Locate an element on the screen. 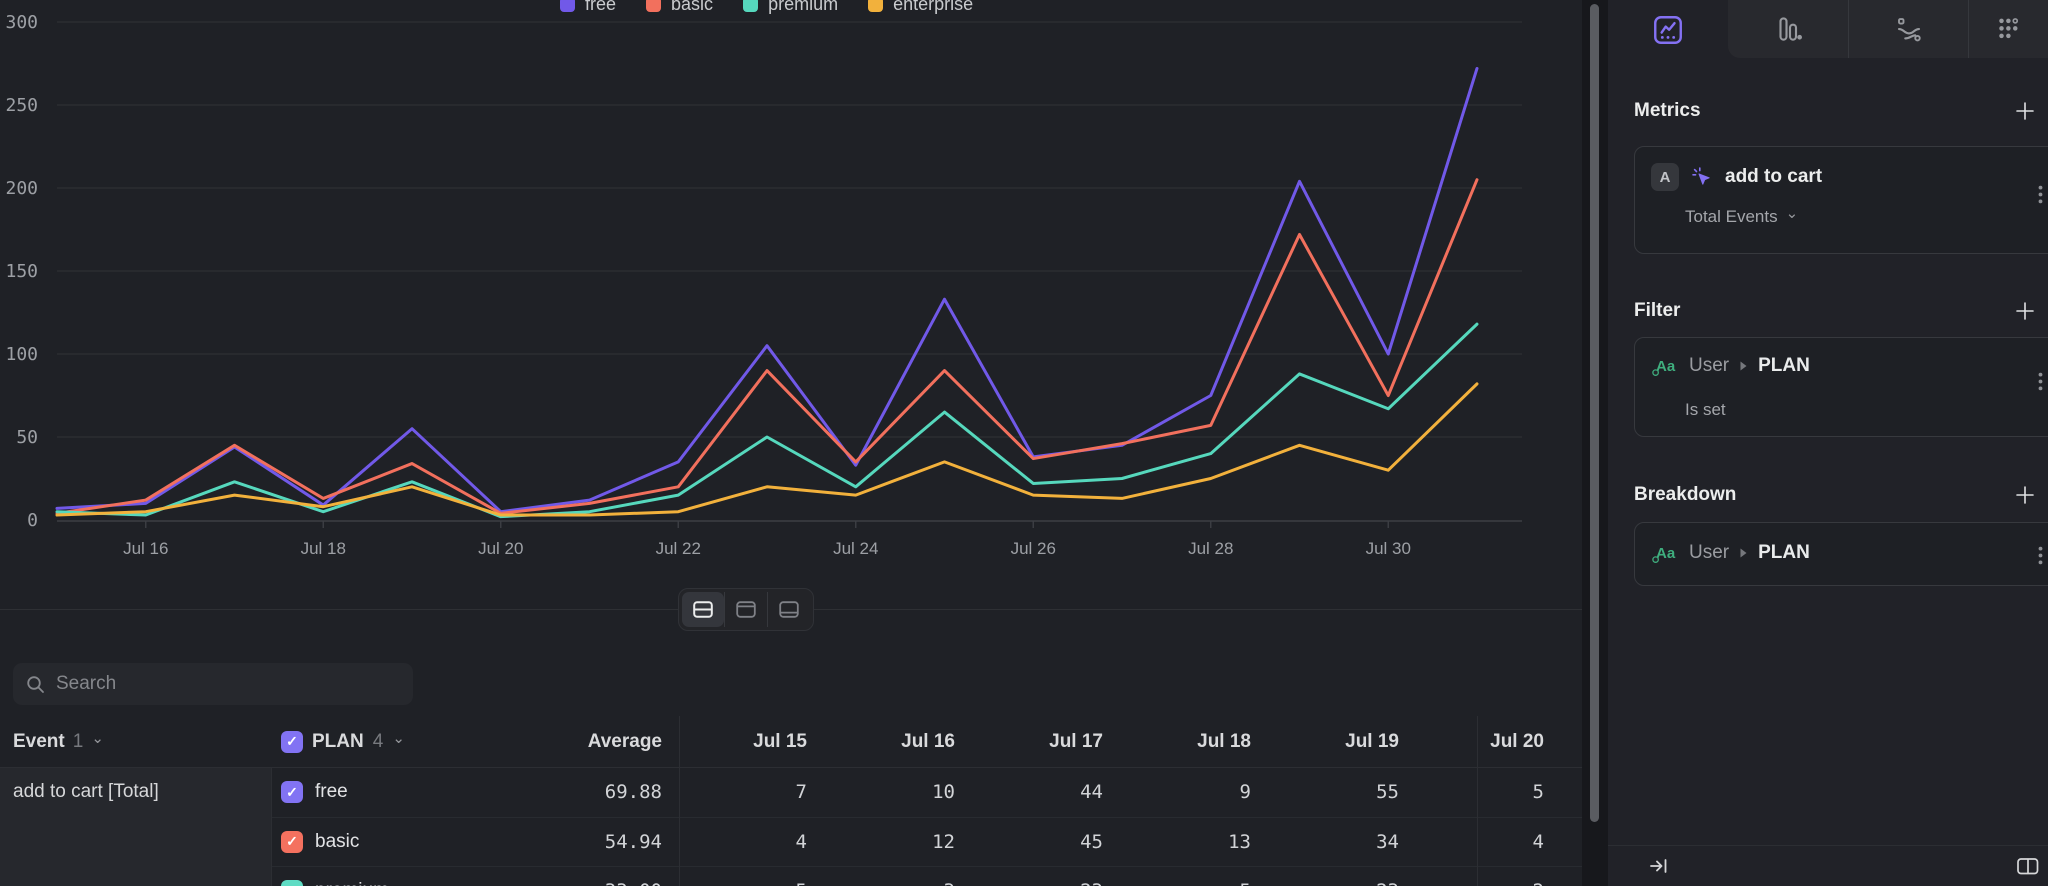  svg-text: Jul 30 is located at coordinates (1388, 548).